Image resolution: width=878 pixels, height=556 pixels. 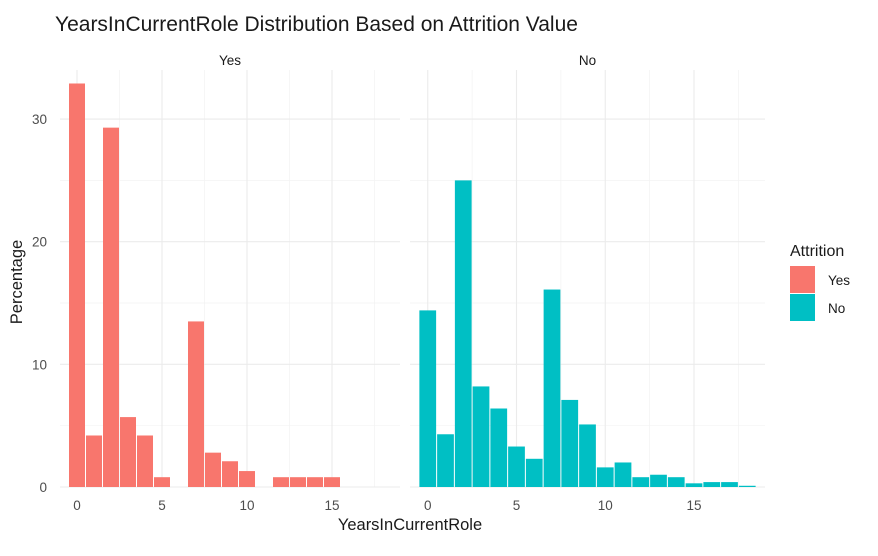 I want to click on legend-swatch-no, so click(x=802, y=307).